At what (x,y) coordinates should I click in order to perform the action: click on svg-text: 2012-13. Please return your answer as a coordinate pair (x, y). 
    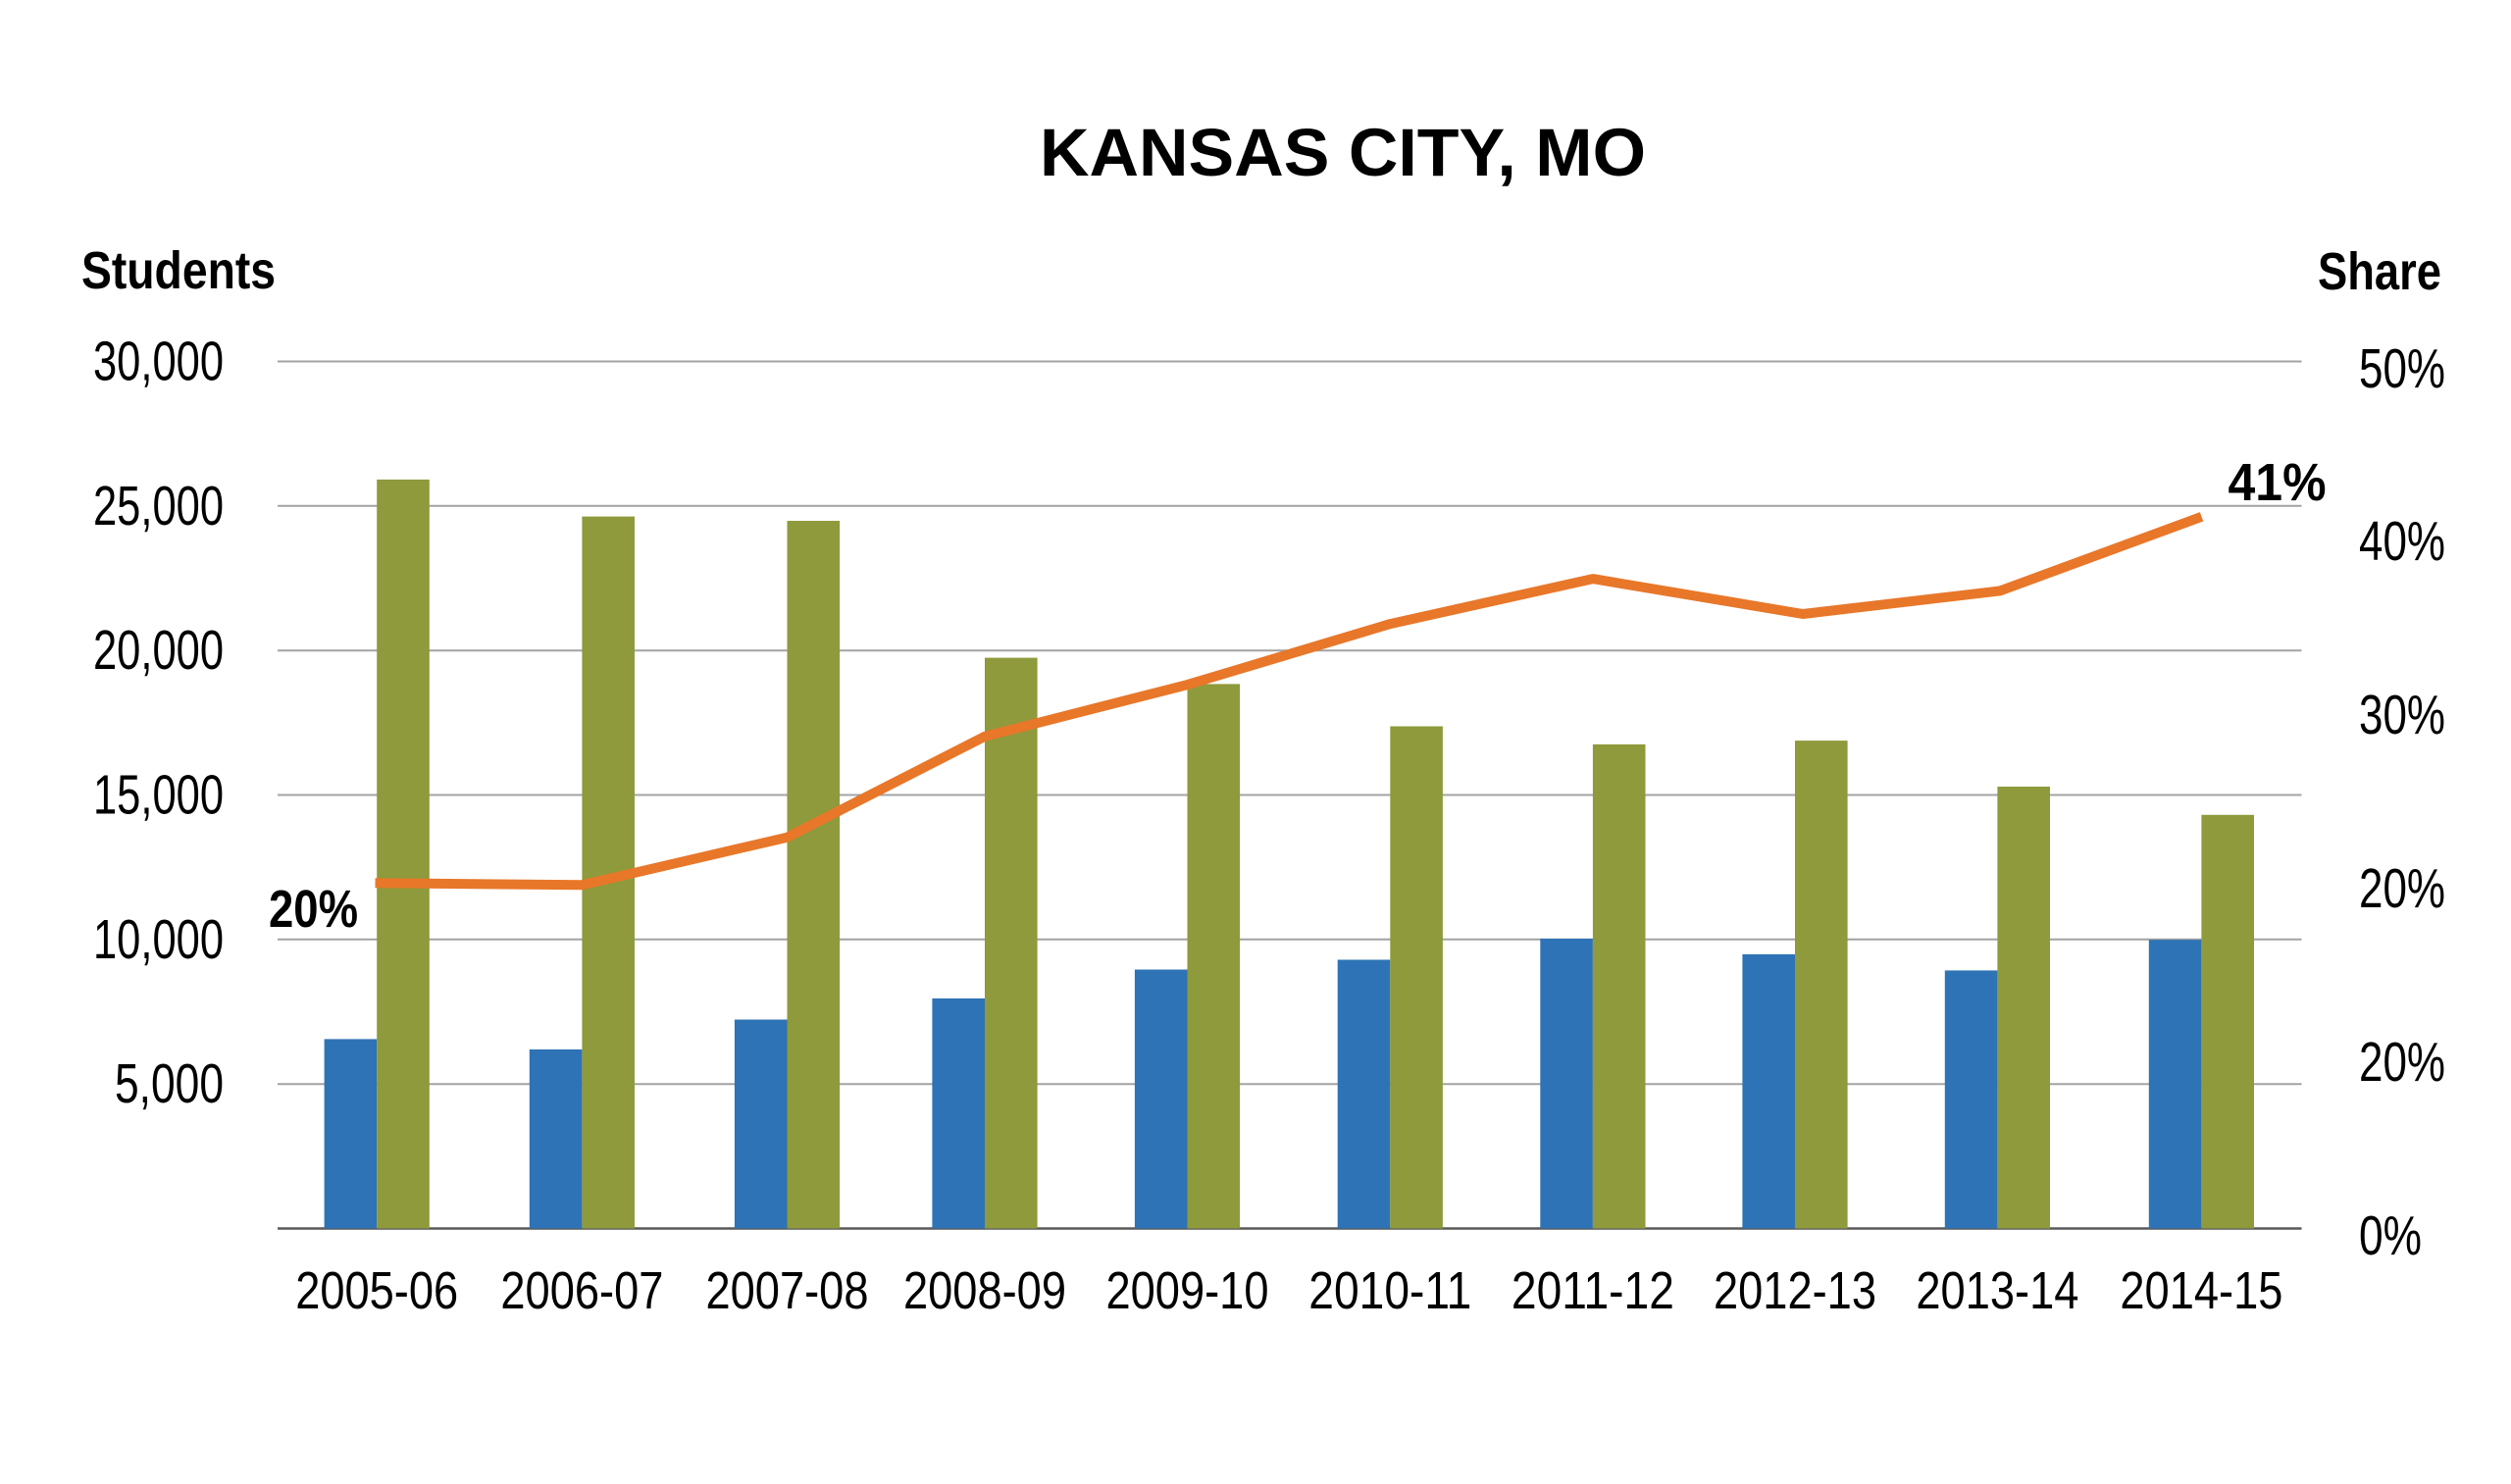
    Looking at the image, I should click on (1795, 1290).